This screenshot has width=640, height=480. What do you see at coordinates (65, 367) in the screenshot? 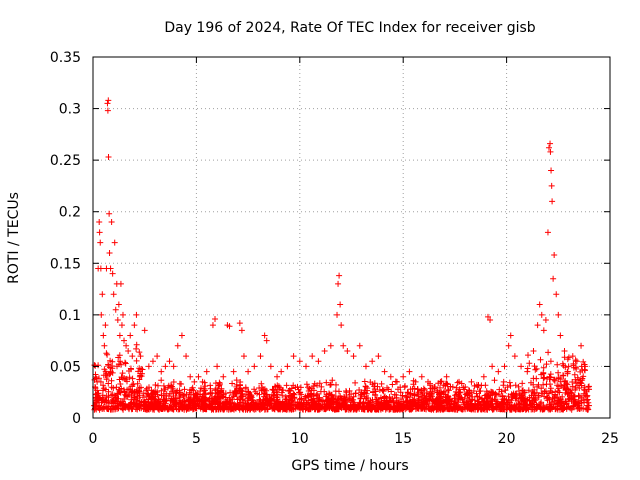
I see `y-tick-label: 0.05` at bounding box center [65, 367].